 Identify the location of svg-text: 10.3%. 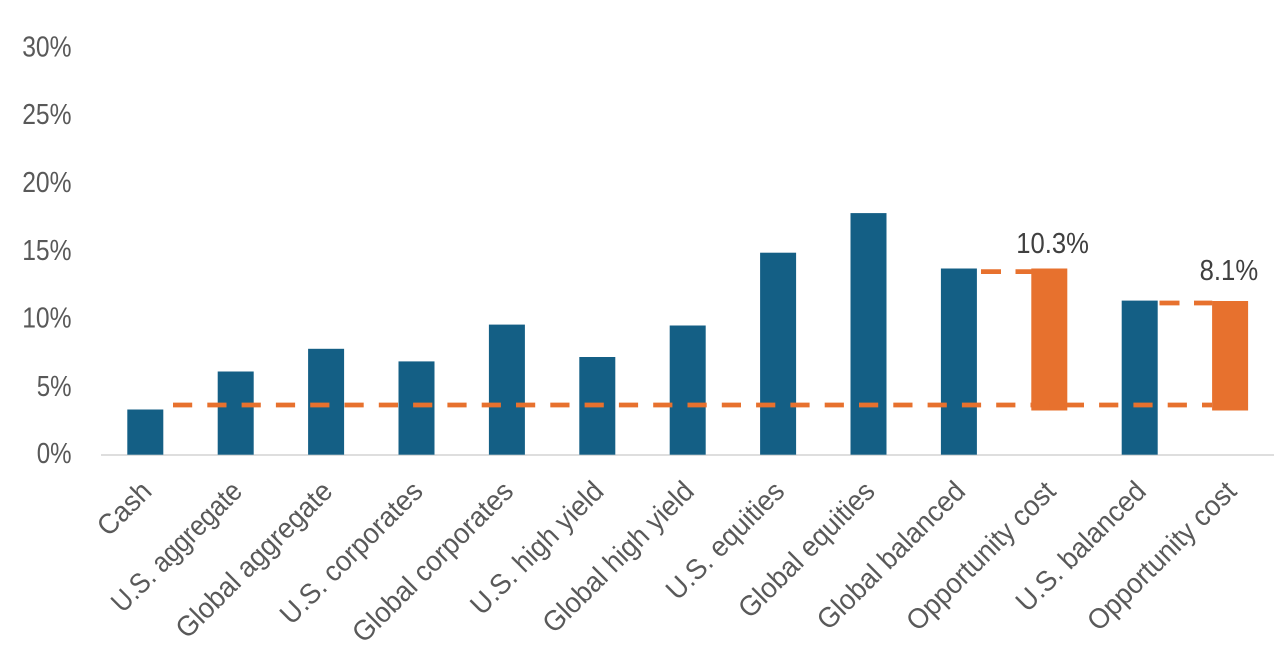
(1052, 244).